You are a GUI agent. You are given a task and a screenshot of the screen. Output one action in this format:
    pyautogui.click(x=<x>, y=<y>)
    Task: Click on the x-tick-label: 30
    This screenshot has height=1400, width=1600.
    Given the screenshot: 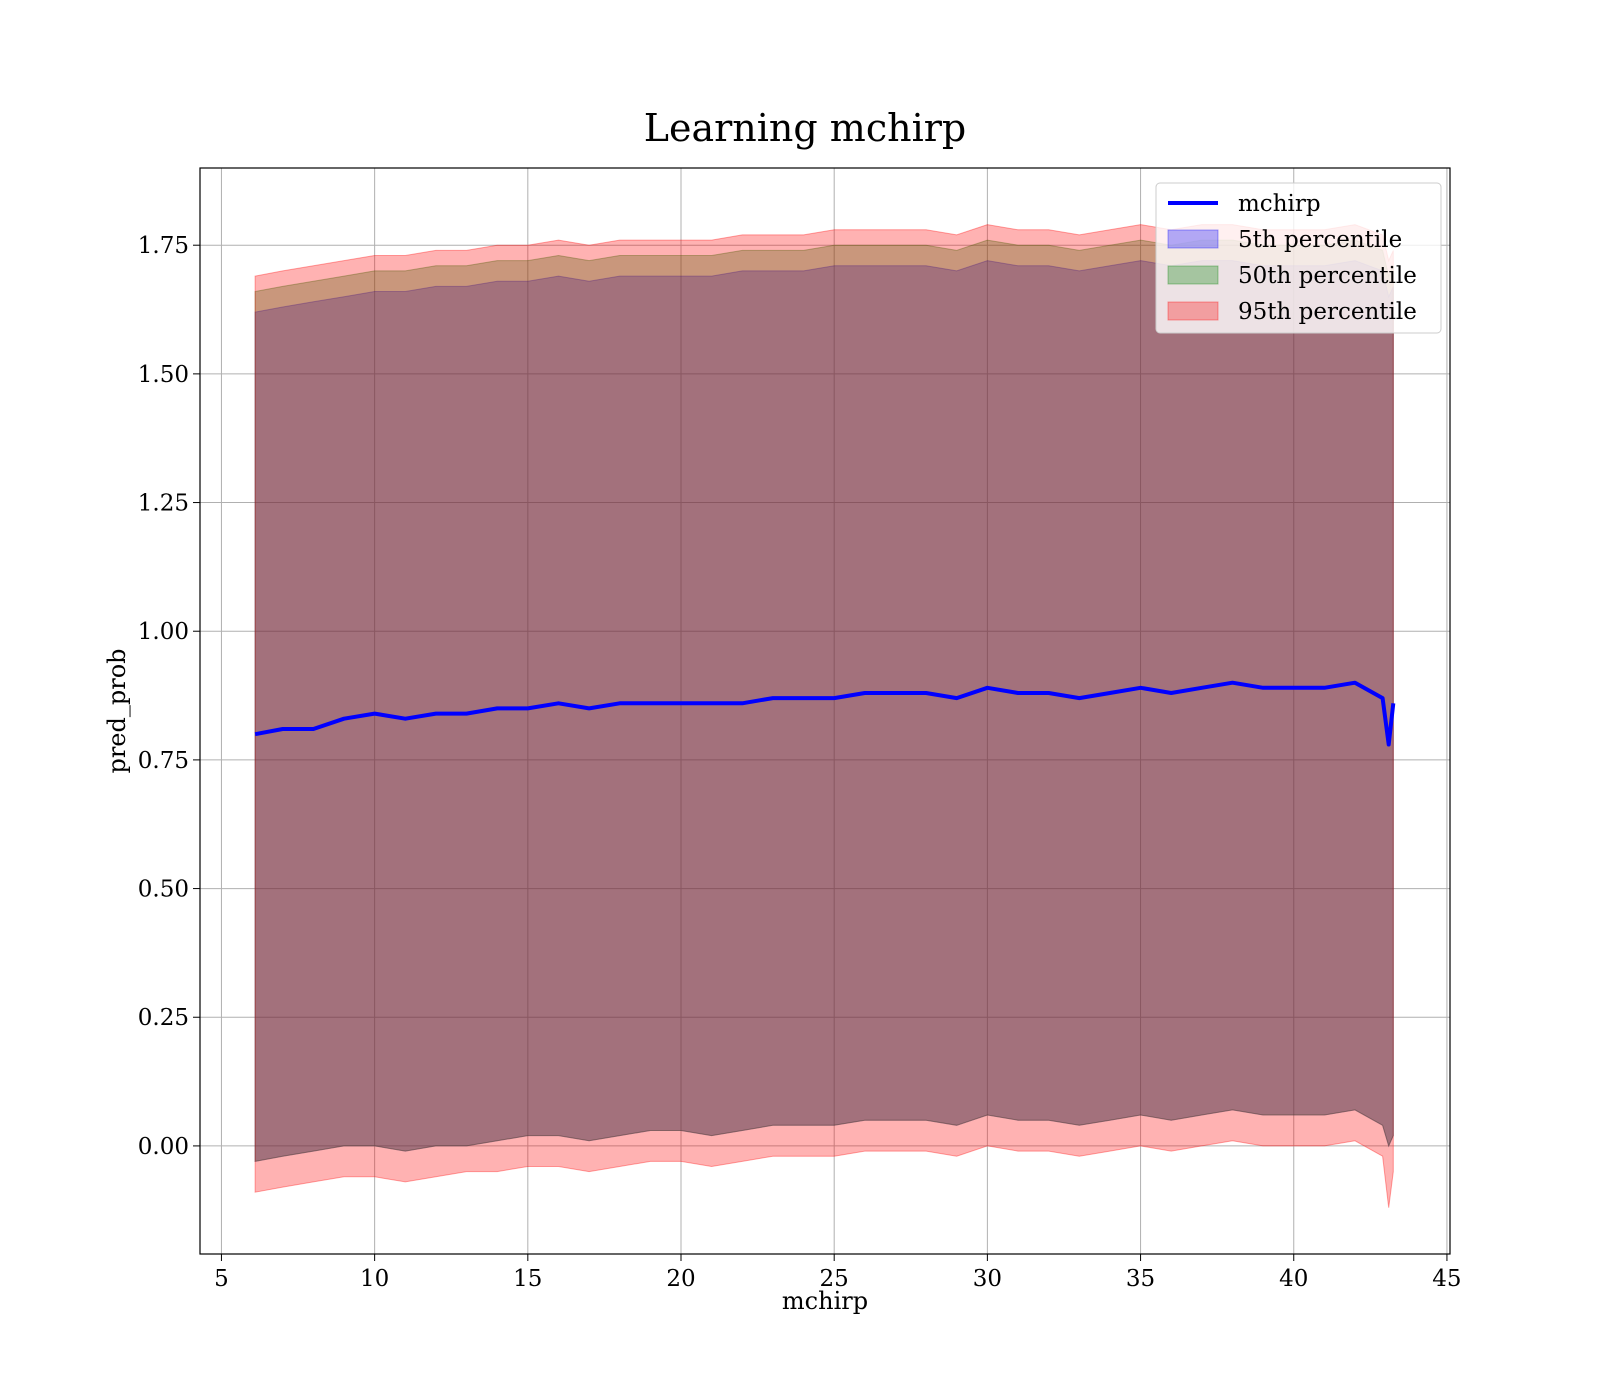 What is the action you would take?
    pyautogui.click(x=987, y=1279)
    